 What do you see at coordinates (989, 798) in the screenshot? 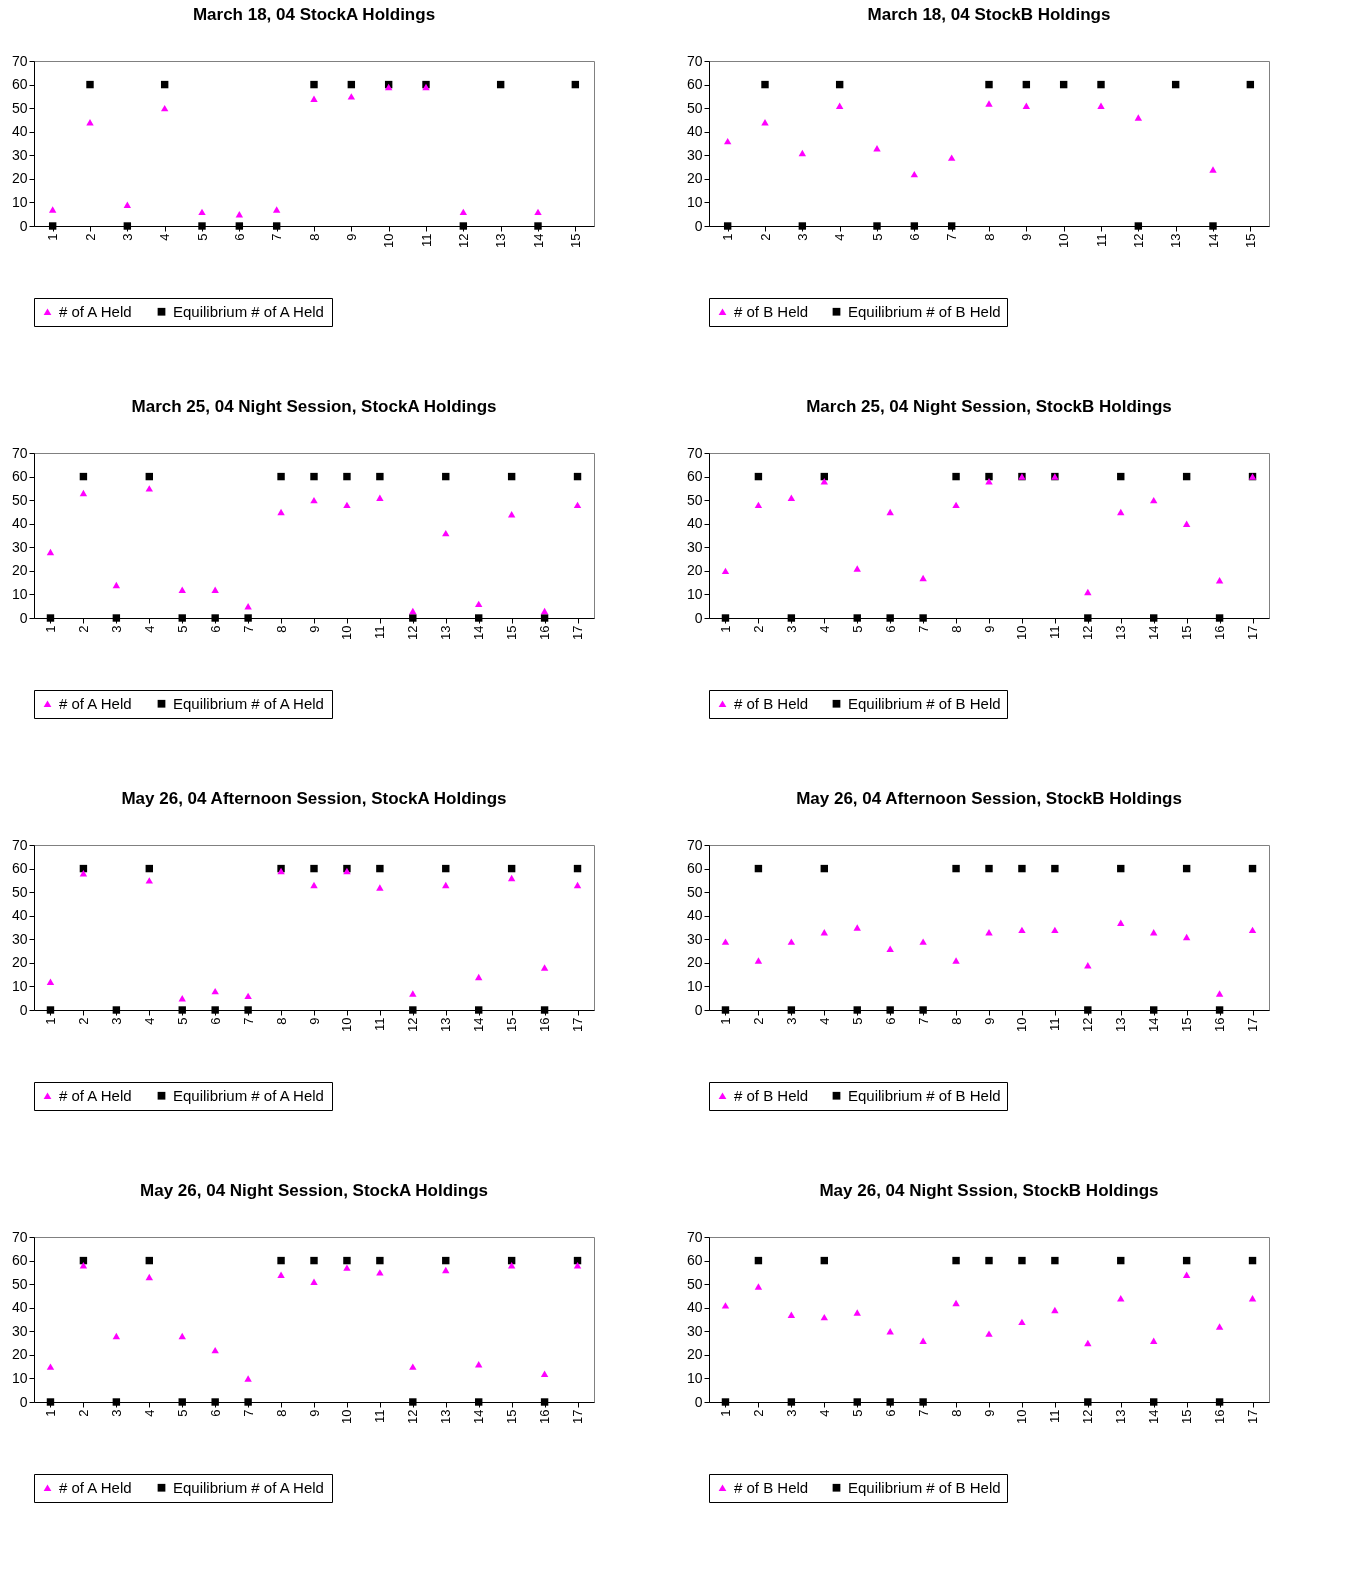
I see `chart-title: May 26, 04 Afternoon Session, StockB Holdings` at bounding box center [989, 798].